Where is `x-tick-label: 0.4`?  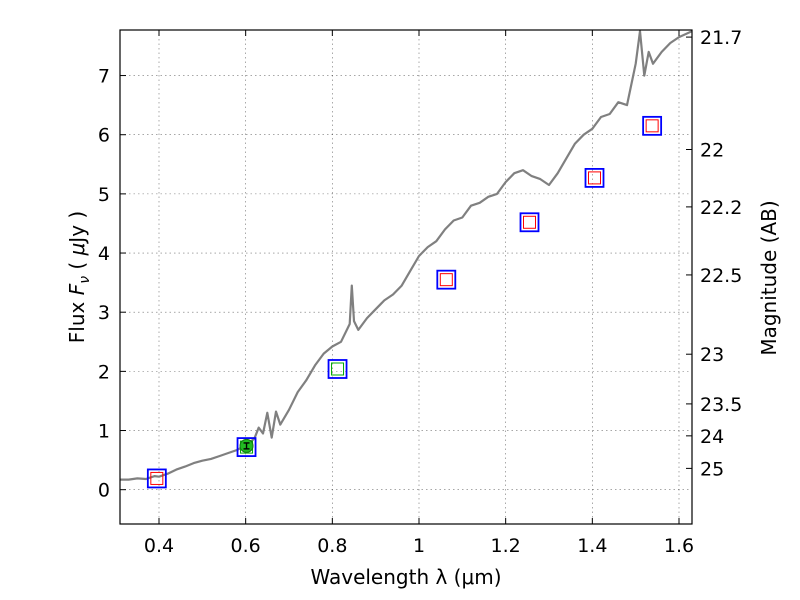
x-tick-label: 0.4 is located at coordinates (159, 546).